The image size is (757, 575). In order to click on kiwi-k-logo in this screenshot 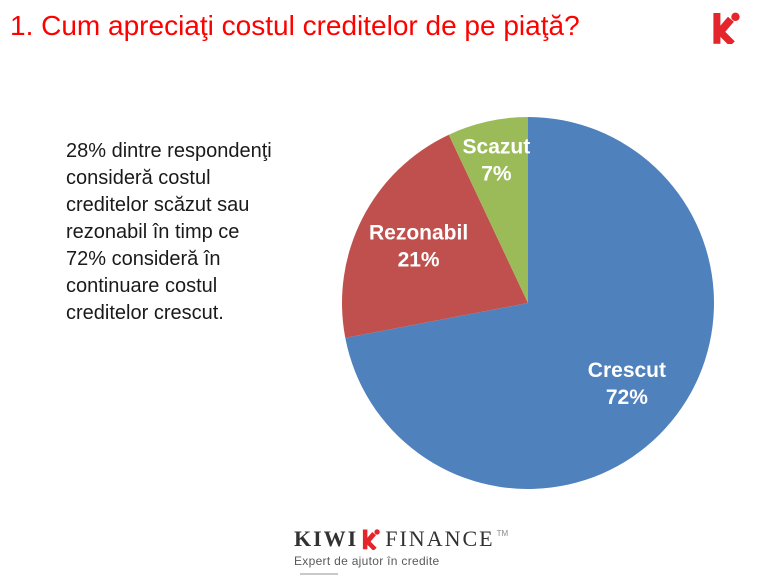, I will do `click(726, 27)`.